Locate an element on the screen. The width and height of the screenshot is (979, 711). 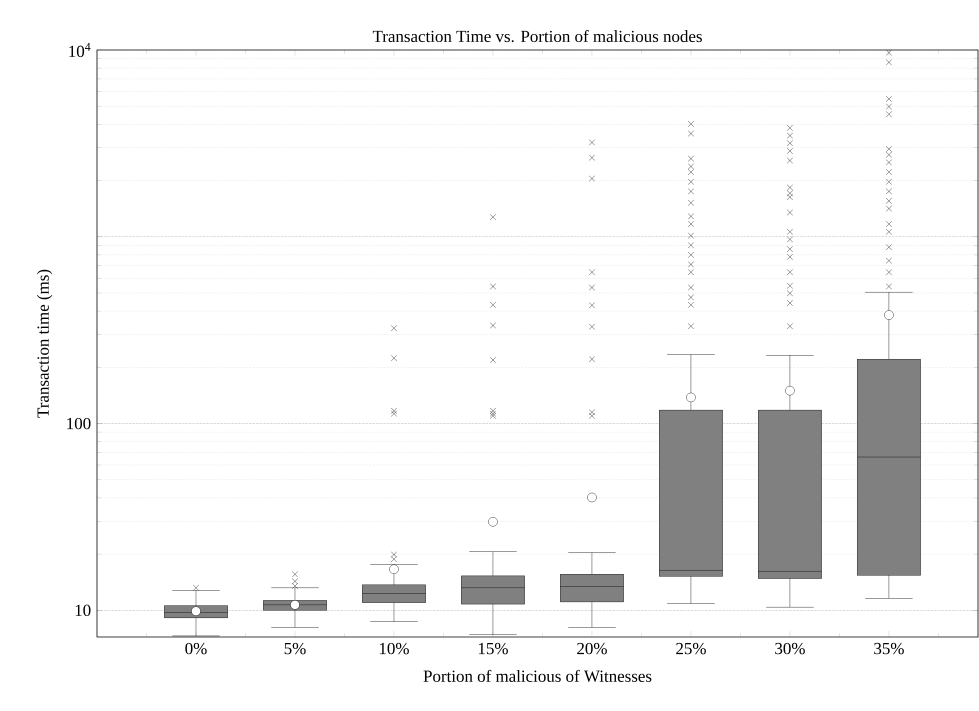
x-tick-label: 10% is located at coordinates (394, 648).